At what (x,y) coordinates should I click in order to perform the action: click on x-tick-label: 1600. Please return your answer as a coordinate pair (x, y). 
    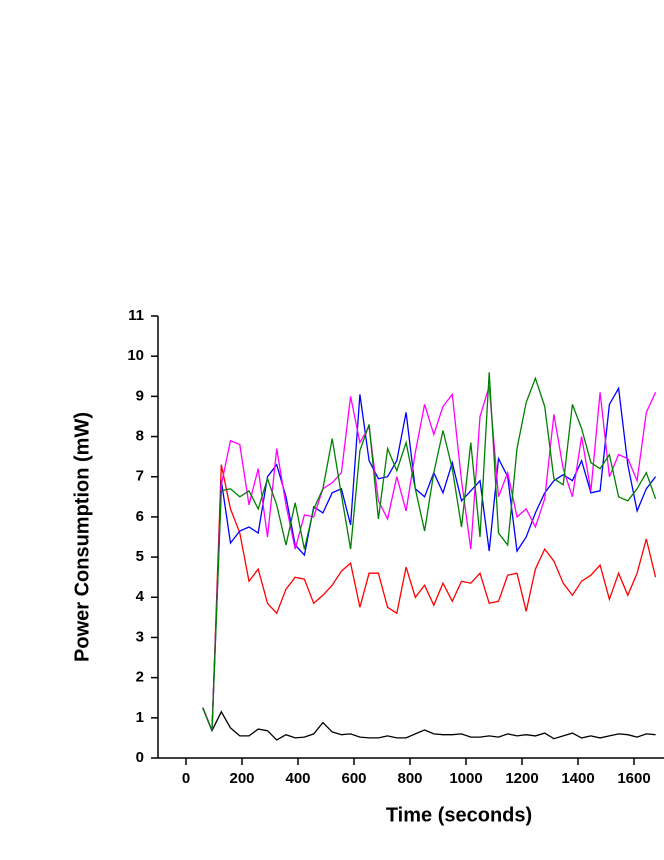
    Looking at the image, I should click on (633, 778).